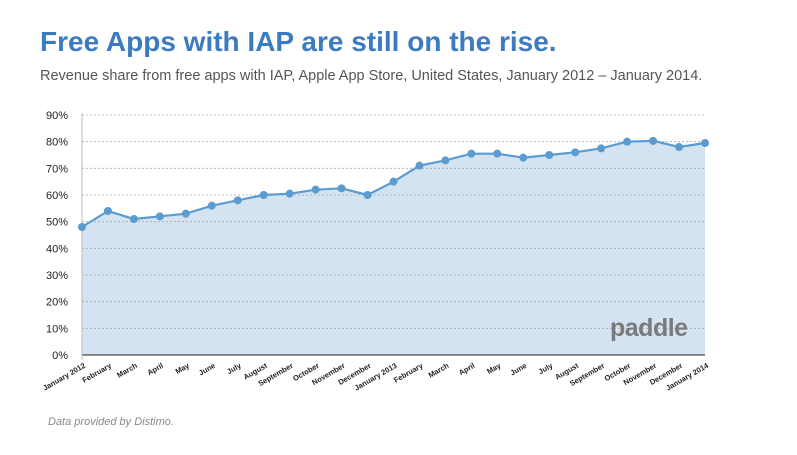 The width and height of the screenshot is (797, 455). I want to click on y-tick-label: 70%, so click(57, 169).